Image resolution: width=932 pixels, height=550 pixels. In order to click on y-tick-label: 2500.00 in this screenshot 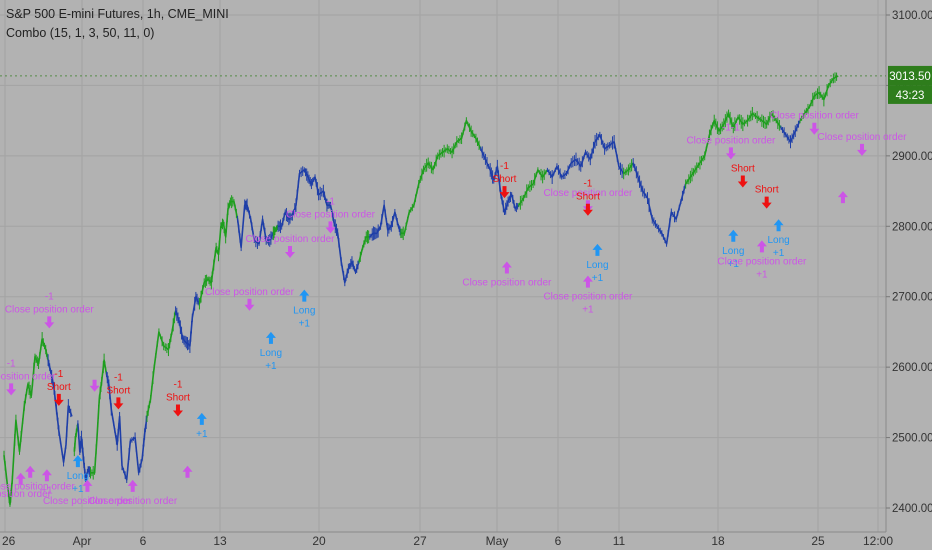, I will do `click(912, 439)`.